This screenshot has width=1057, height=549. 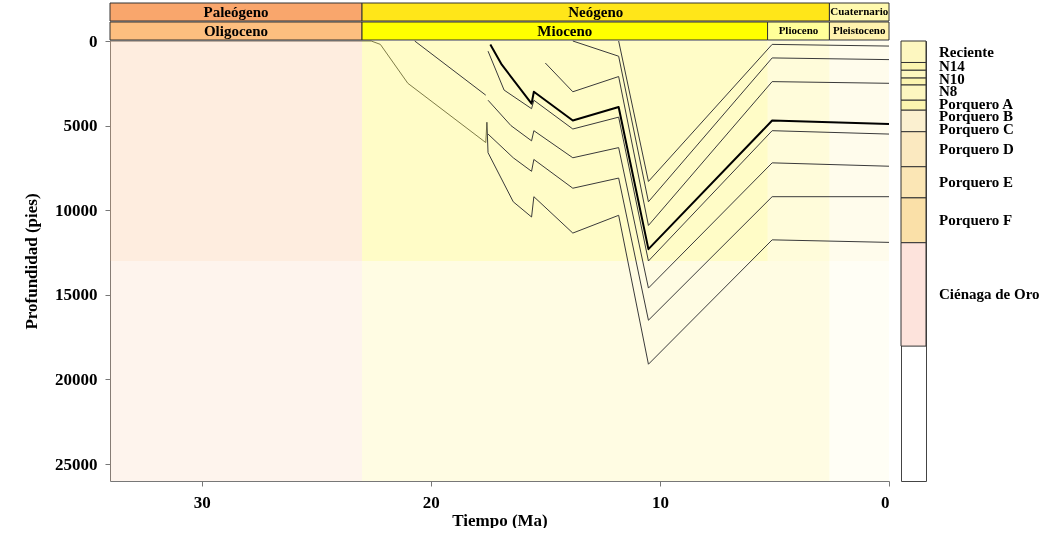 What do you see at coordinates (859, 30) in the screenshot?
I see `band-label: Pleistoceno` at bounding box center [859, 30].